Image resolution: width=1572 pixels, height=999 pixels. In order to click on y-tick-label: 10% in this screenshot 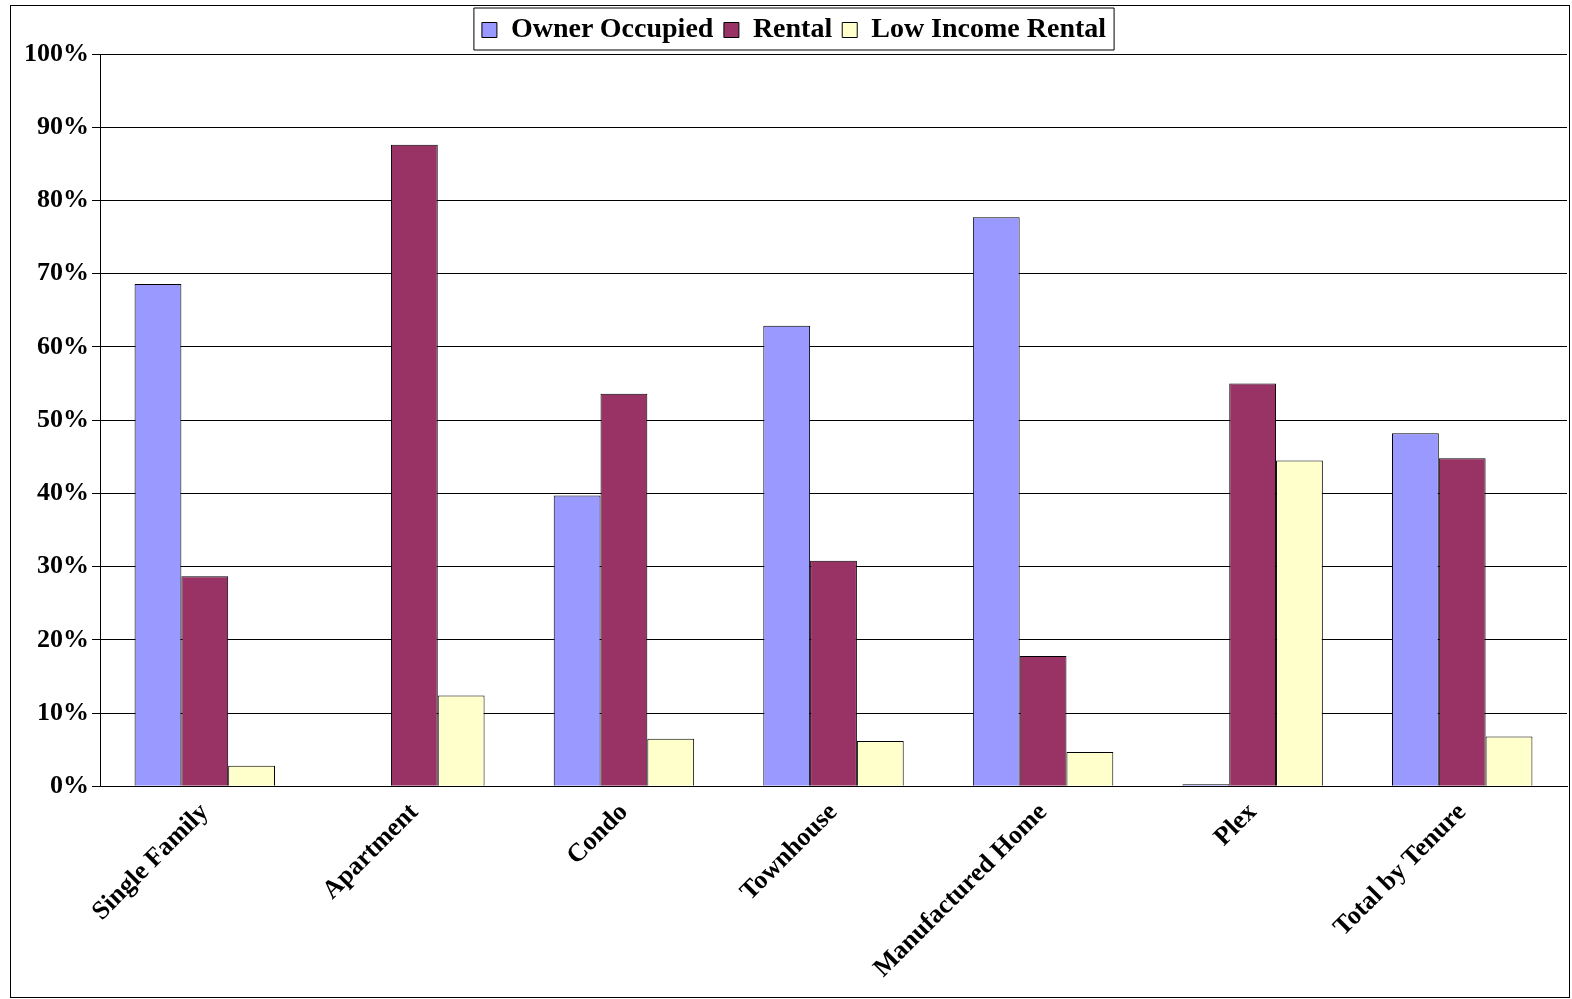, I will do `click(63, 711)`.